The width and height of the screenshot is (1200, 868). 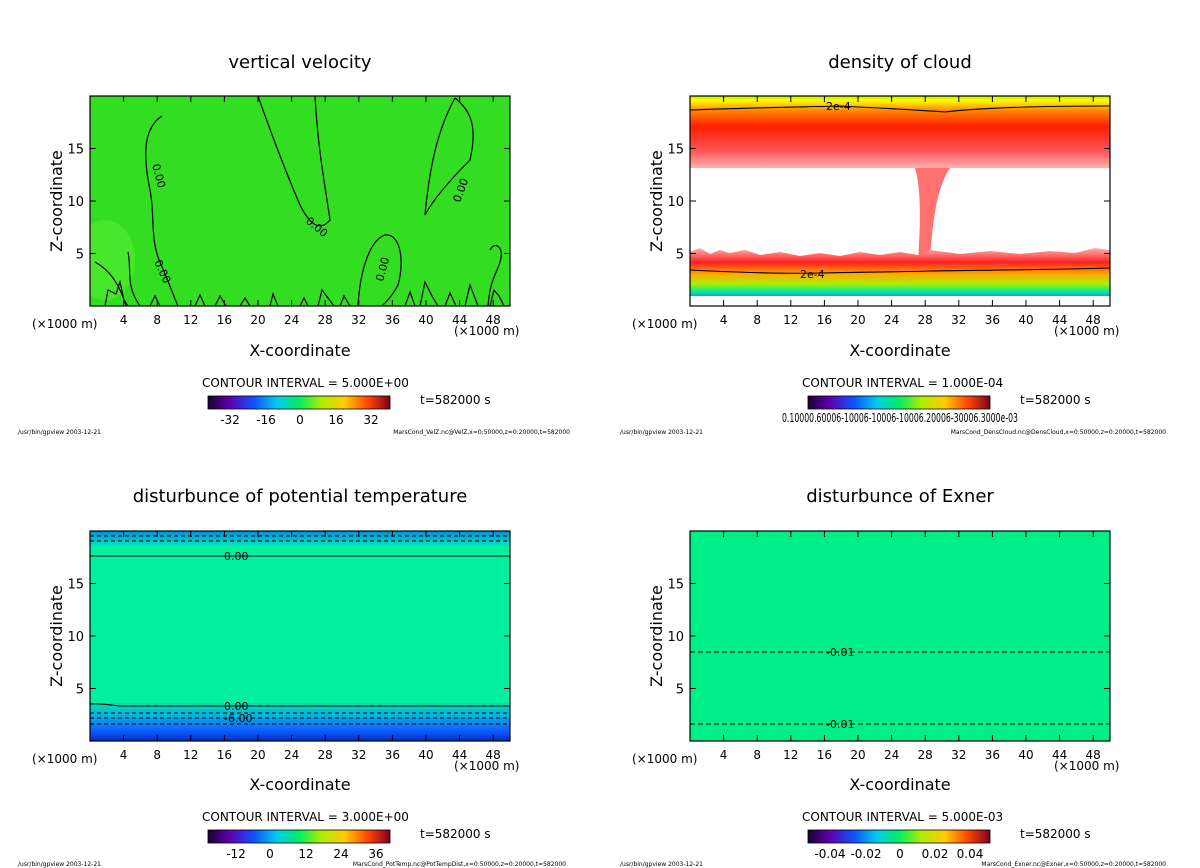 I want to click on x-tick-label: 28, so click(x=325, y=755).